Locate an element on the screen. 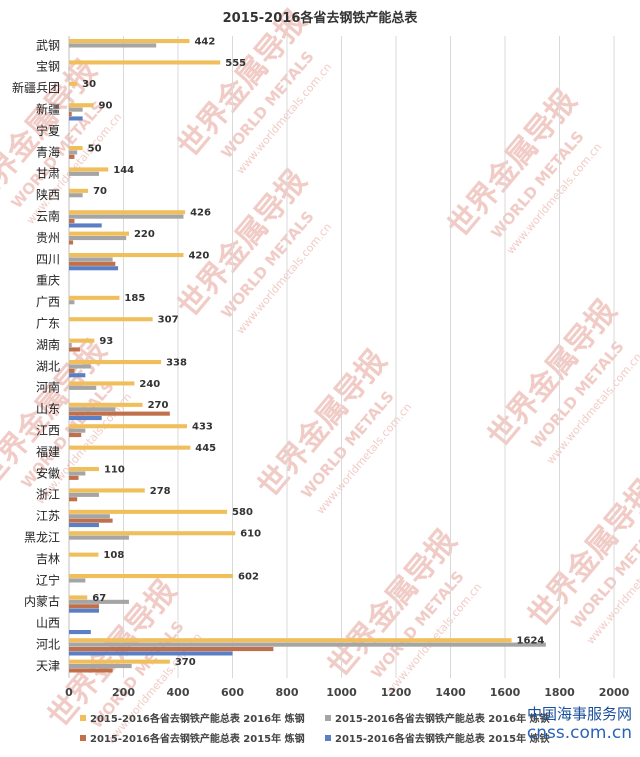 The width and height of the screenshot is (640, 757). y-tick-label: 黑龙江 is located at coordinates (42, 537).